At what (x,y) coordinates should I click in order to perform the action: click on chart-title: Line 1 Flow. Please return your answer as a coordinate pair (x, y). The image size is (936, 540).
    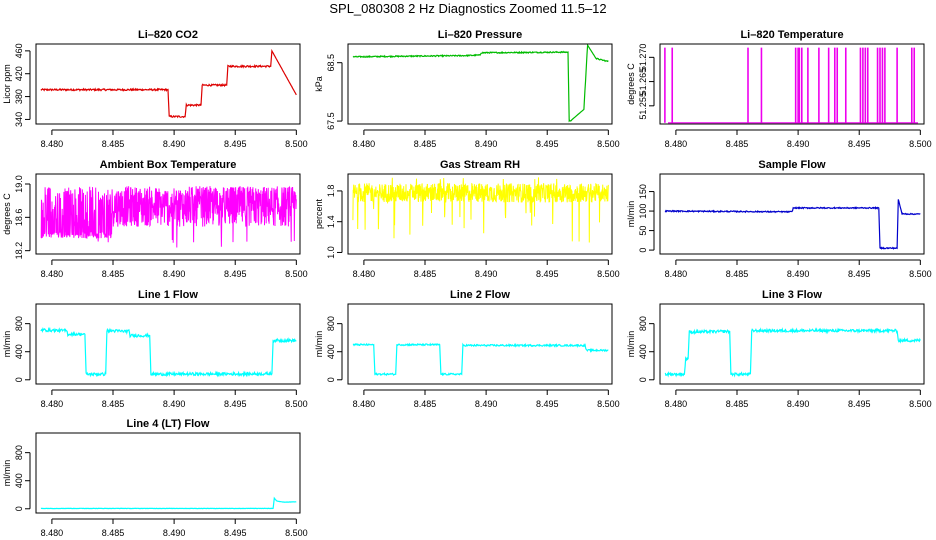
    Looking at the image, I should click on (168, 295).